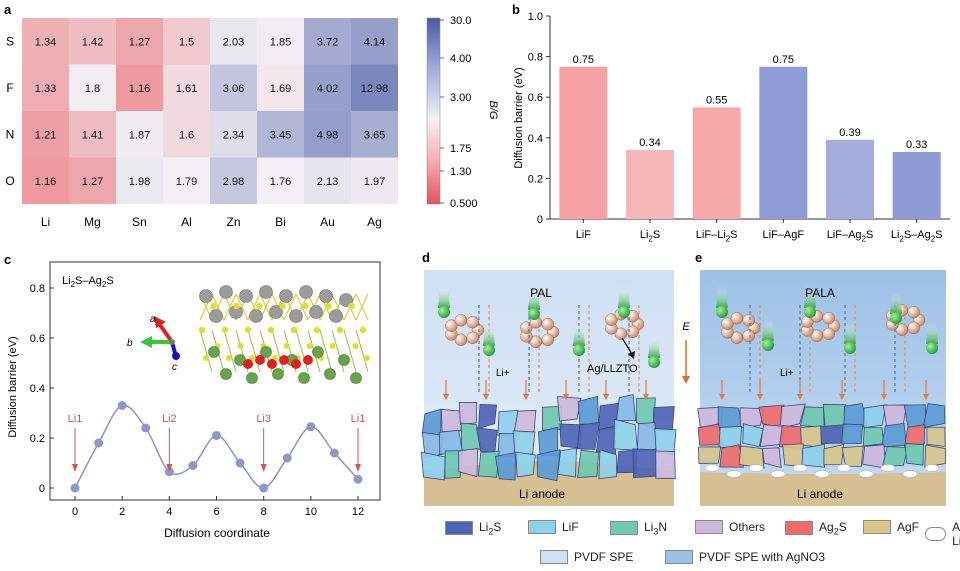 This screenshot has width=960, height=571. What do you see at coordinates (302, 351) in the screenshot?
I see `crystal-bond` at bounding box center [302, 351].